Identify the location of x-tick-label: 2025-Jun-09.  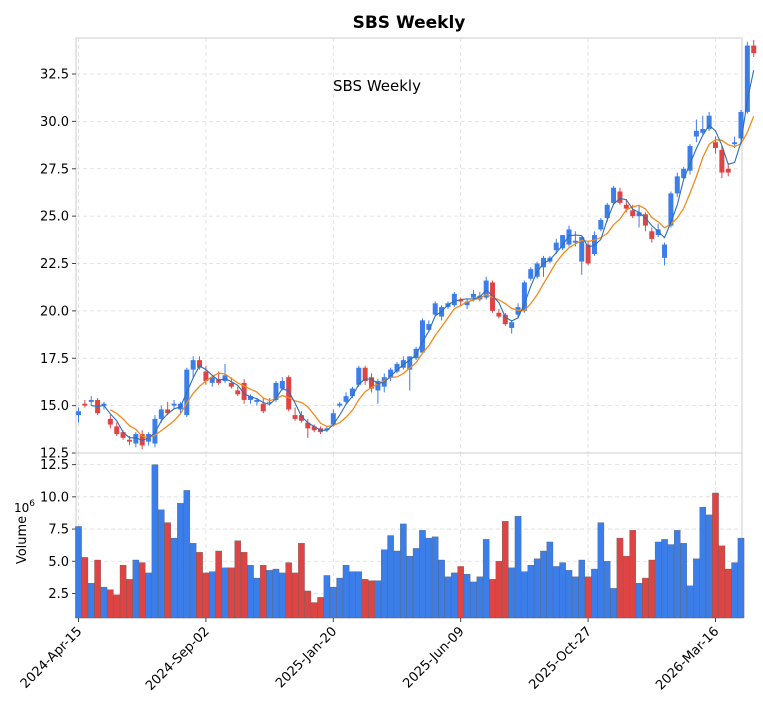
(433, 657).